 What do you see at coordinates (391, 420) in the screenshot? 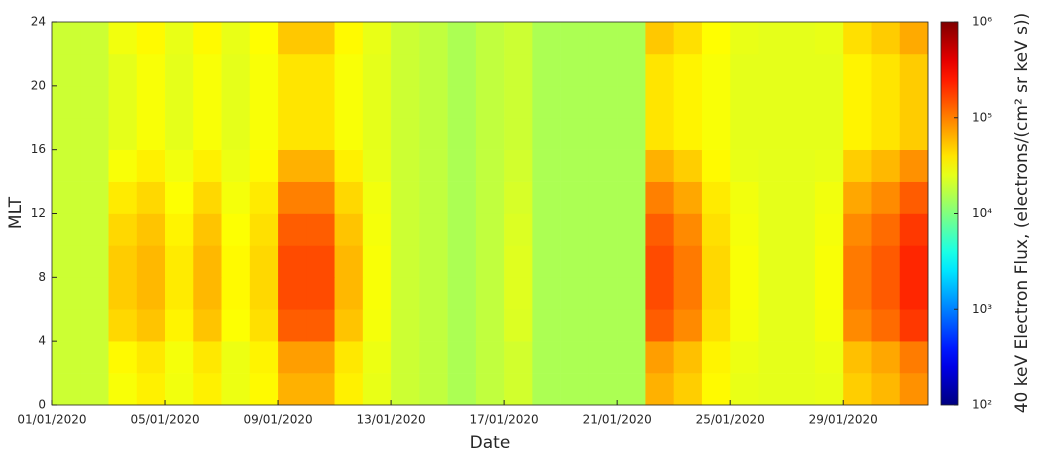
I see `x-tick-label: 13/01/2020` at bounding box center [391, 420].